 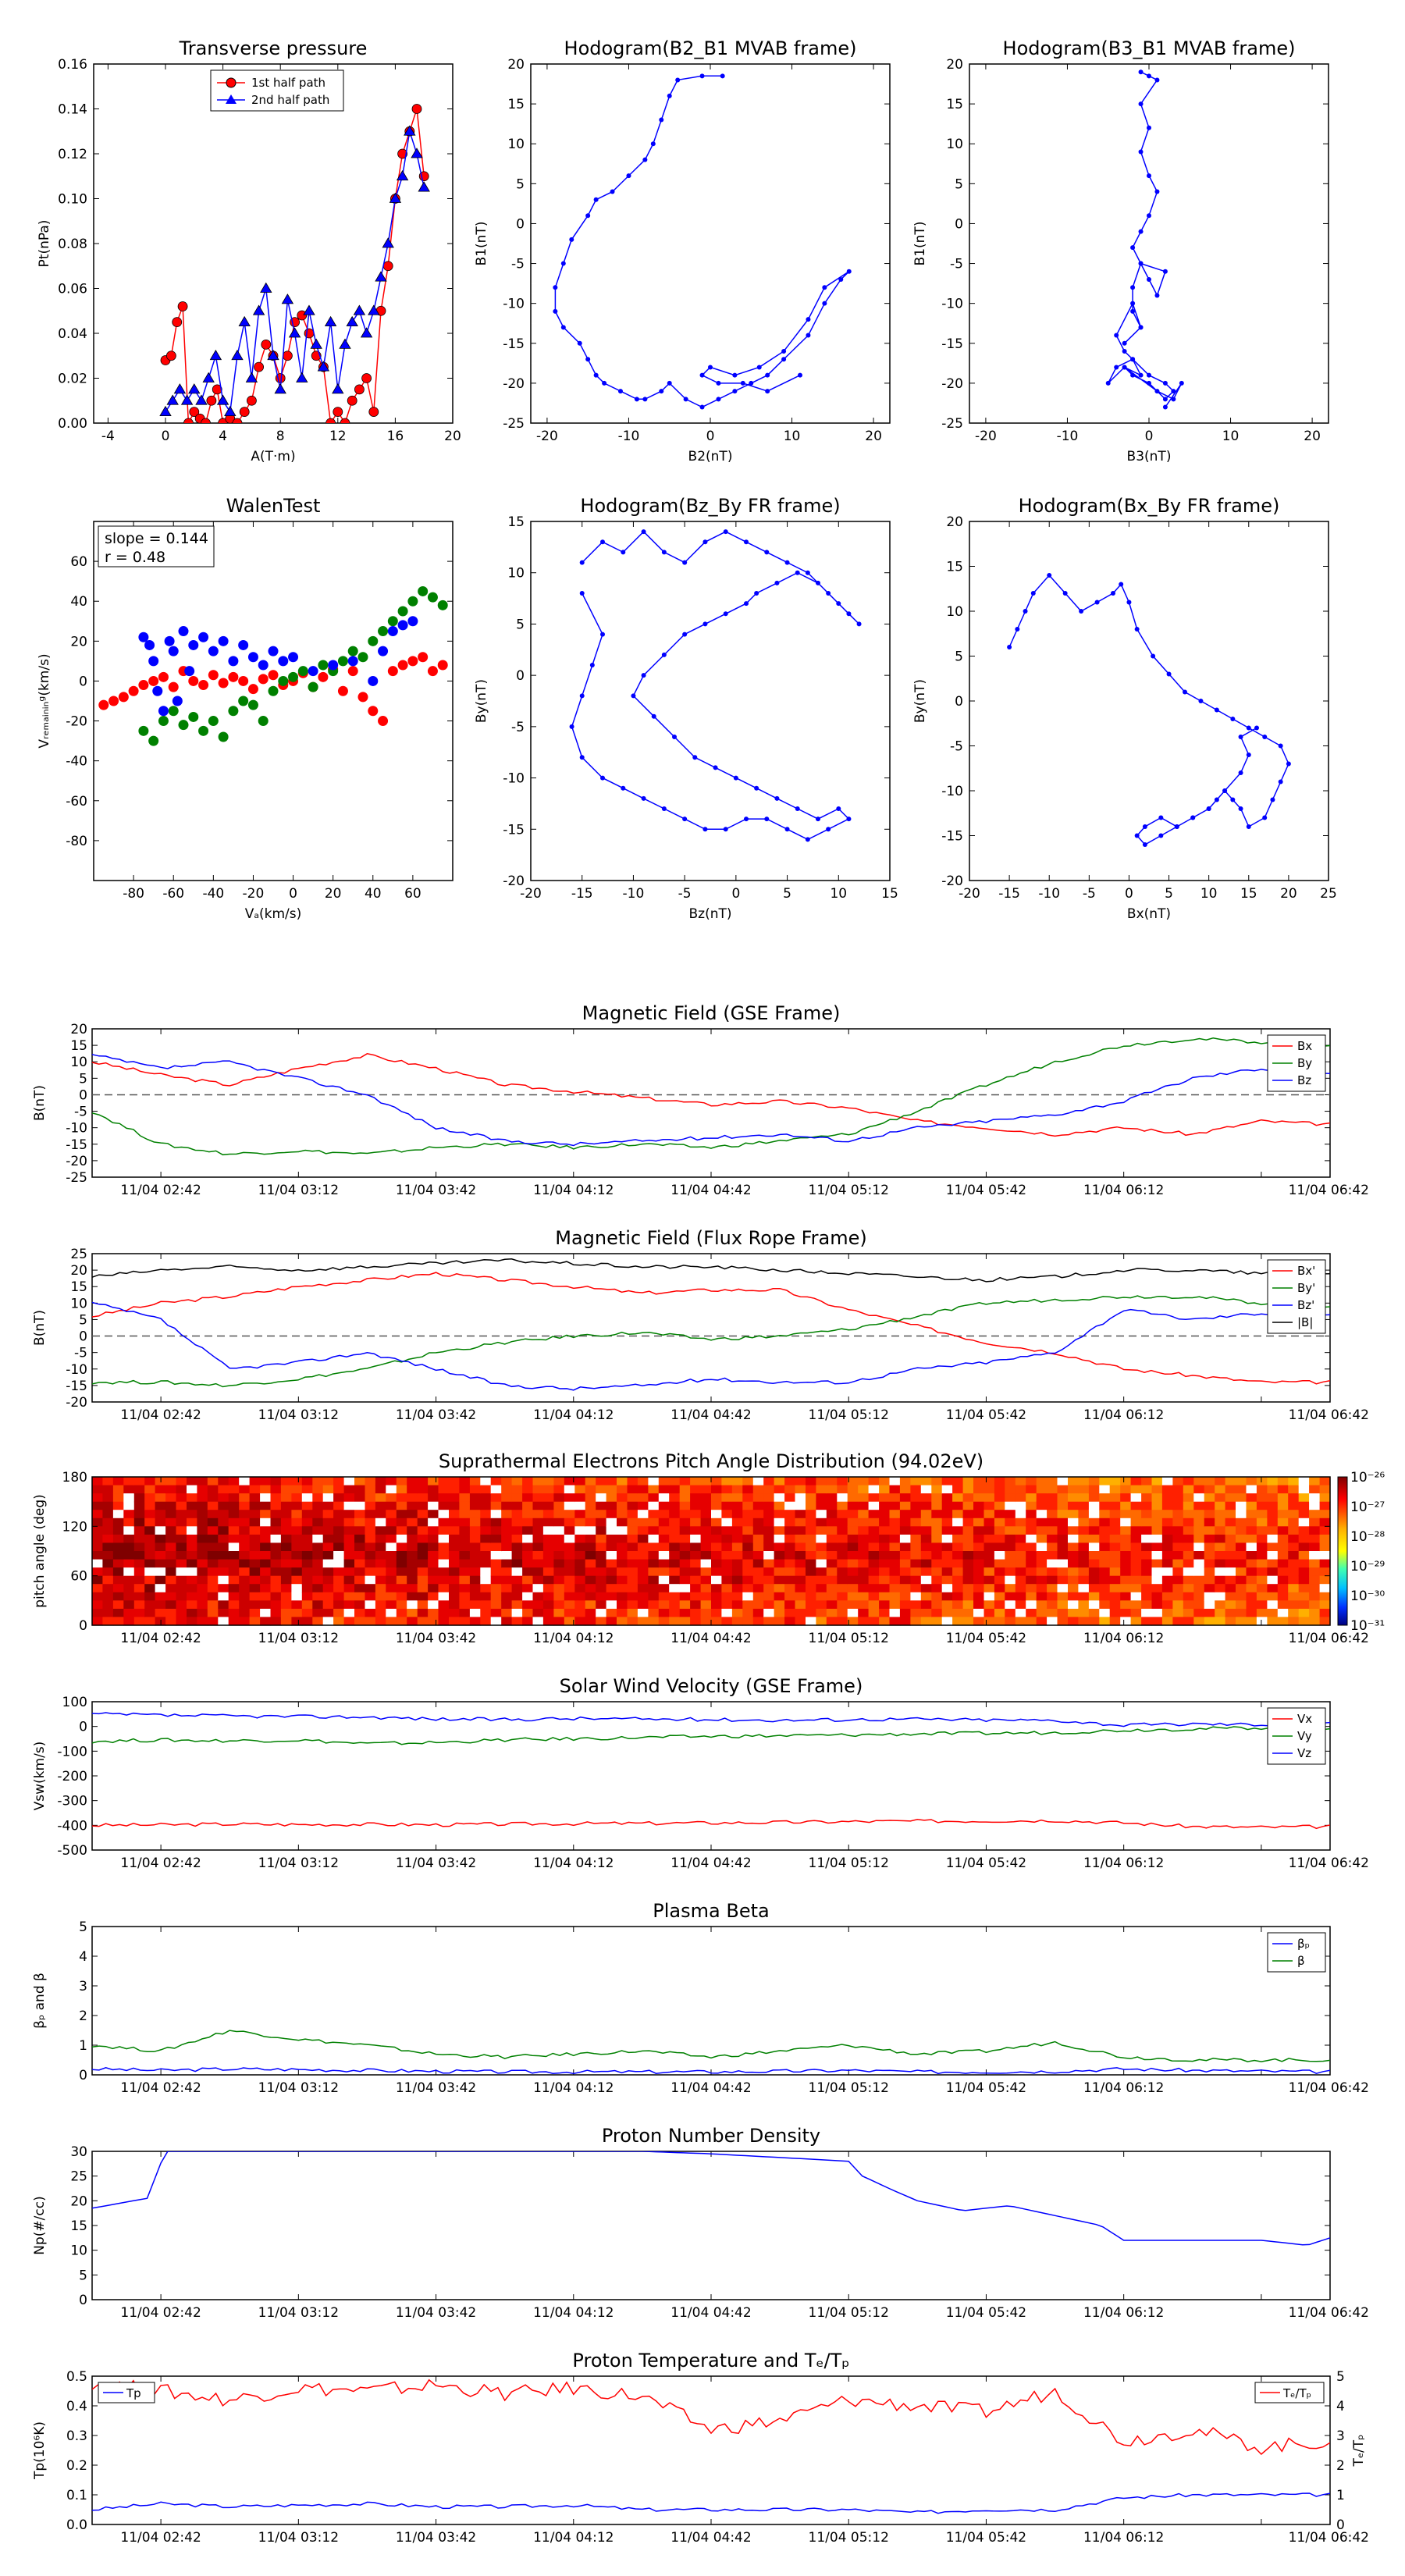 What do you see at coordinates (710, 914) in the screenshot?
I see `x-axis-label: Bz(nT)` at bounding box center [710, 914].